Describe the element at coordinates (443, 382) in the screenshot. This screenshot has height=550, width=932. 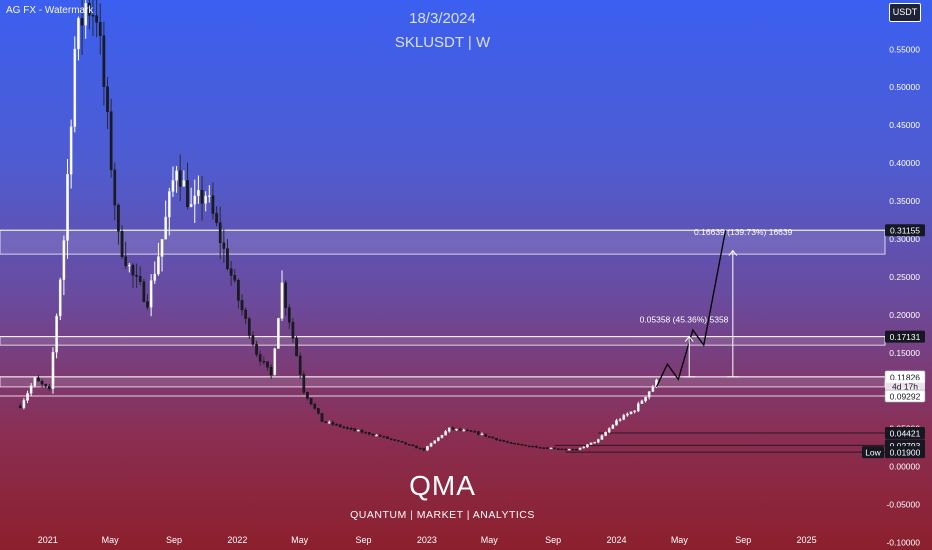
I see `price-zone` at that location.